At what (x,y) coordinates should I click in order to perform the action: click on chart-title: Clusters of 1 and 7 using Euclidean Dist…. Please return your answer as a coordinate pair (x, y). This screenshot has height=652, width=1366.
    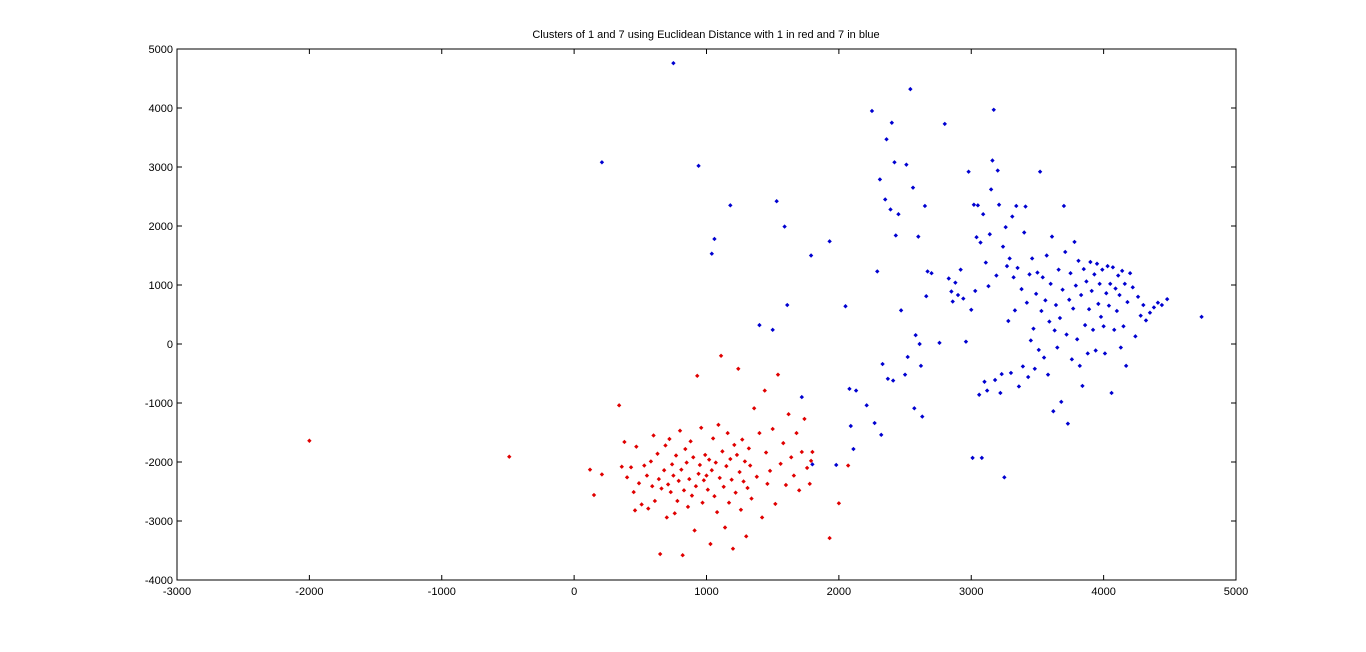
    Looking at the image, I should click on (705, 35).